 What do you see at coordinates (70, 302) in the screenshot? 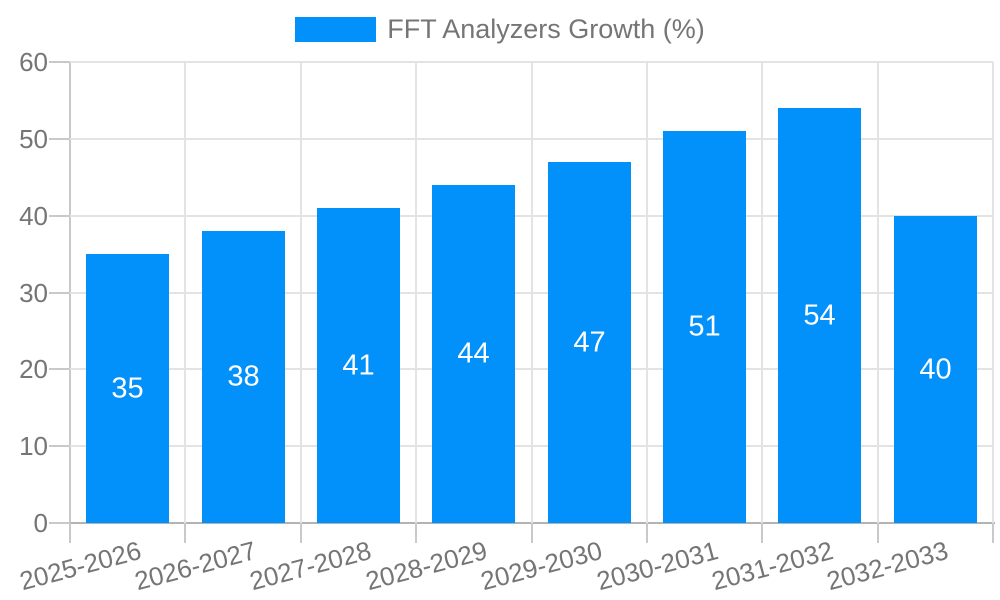
I see `y-axis-line` at bounding box center [70, 302].